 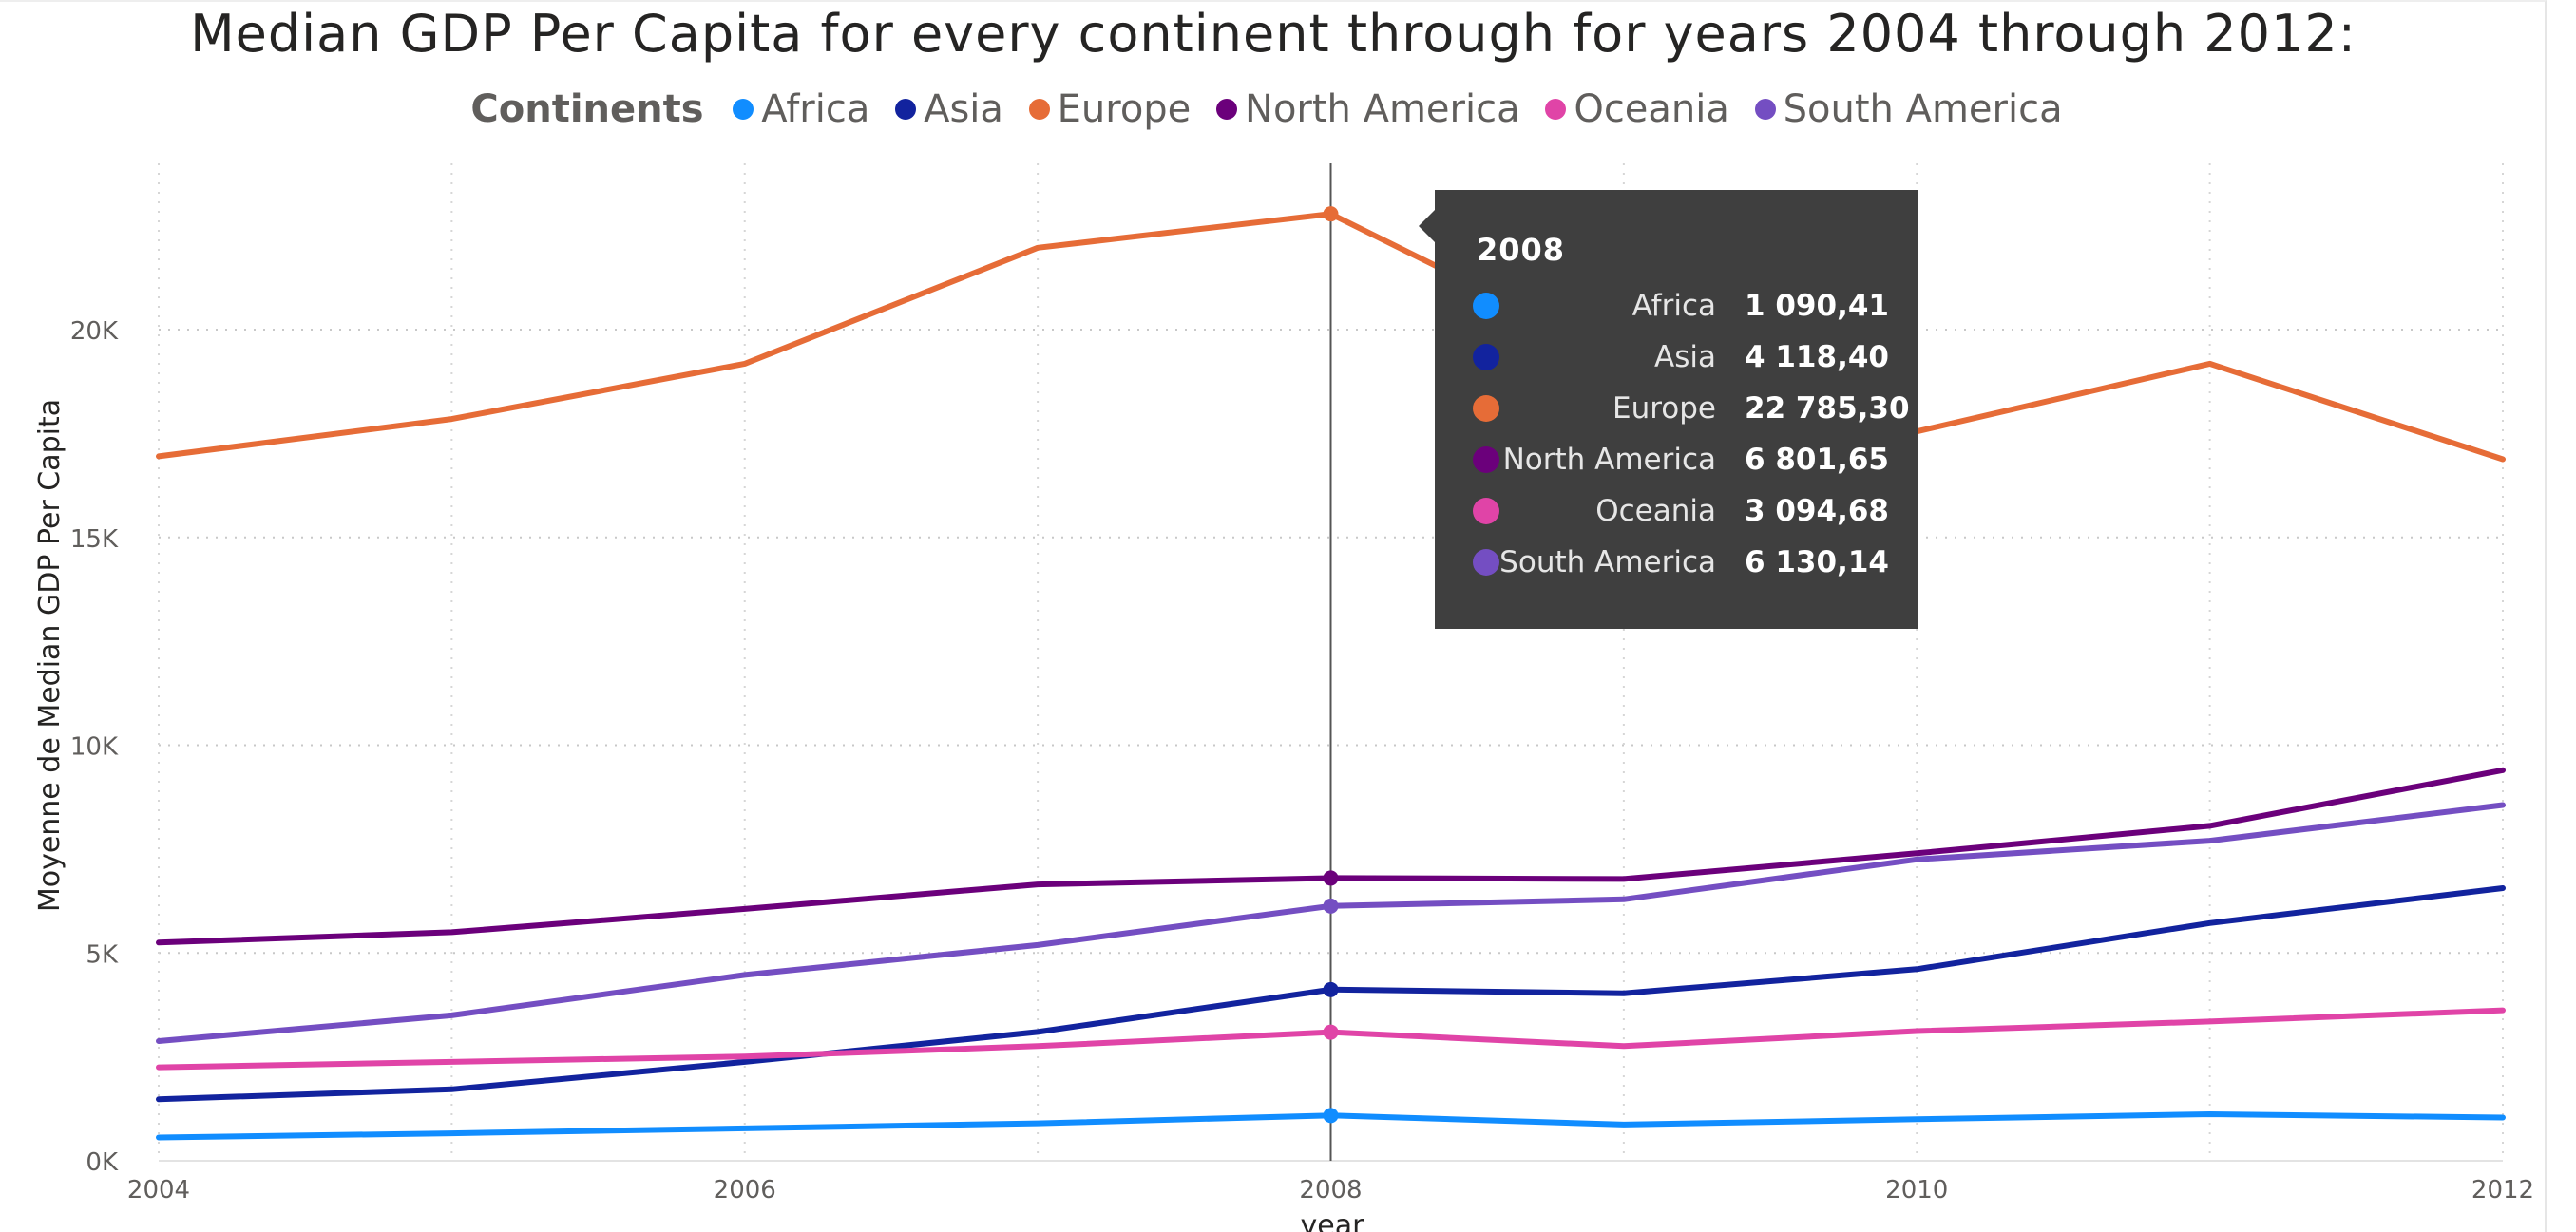 What do you see at coordinates (1923, 109) in the screenshot?
I see `legend-label: South America` at bounding box center [1923, 109].